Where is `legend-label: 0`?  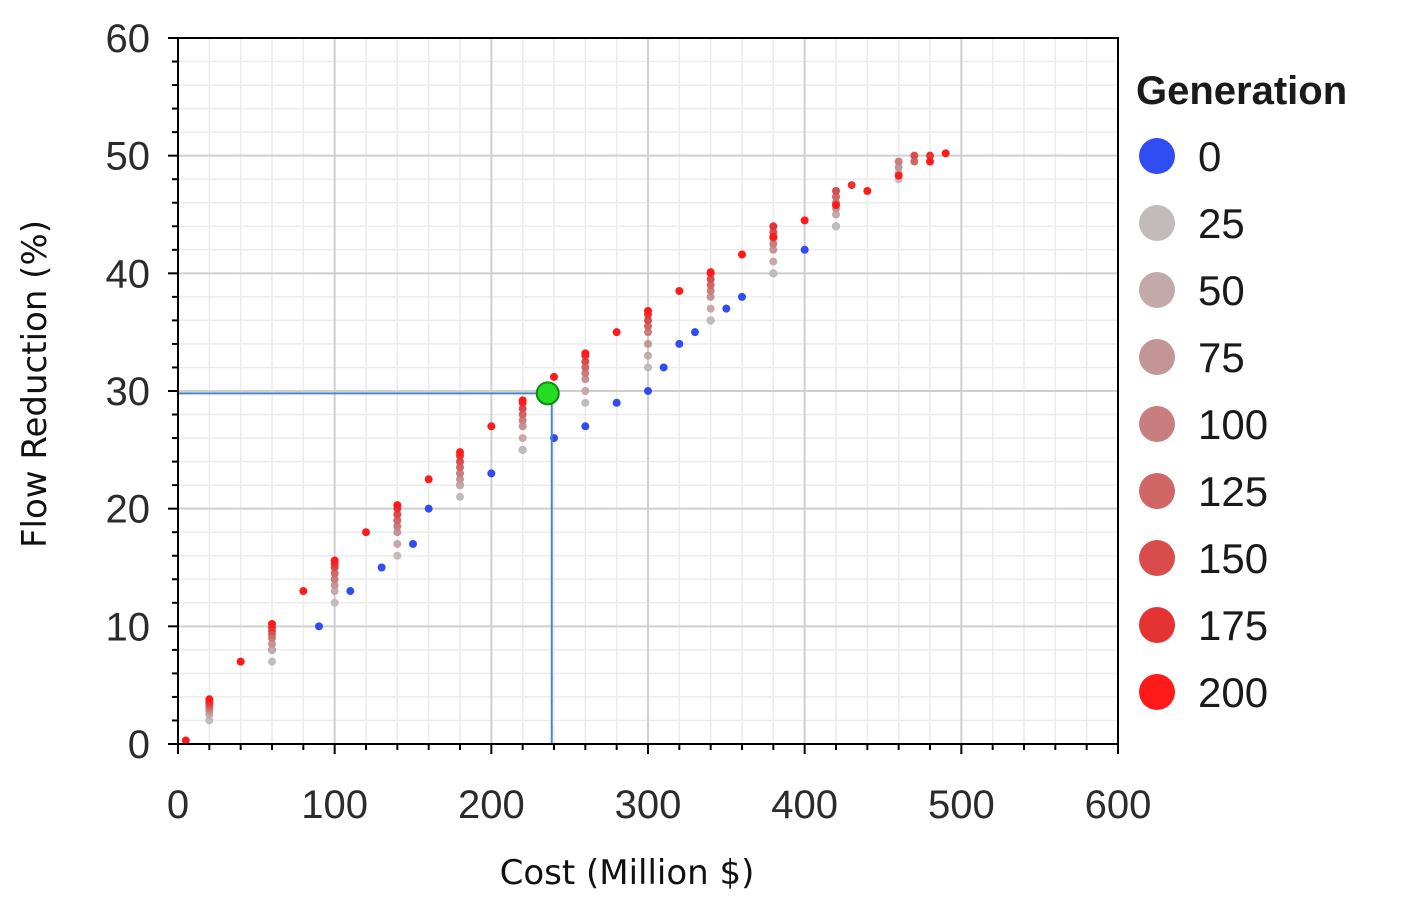 legend-label: 0 is located at coordinates (1209, 156).